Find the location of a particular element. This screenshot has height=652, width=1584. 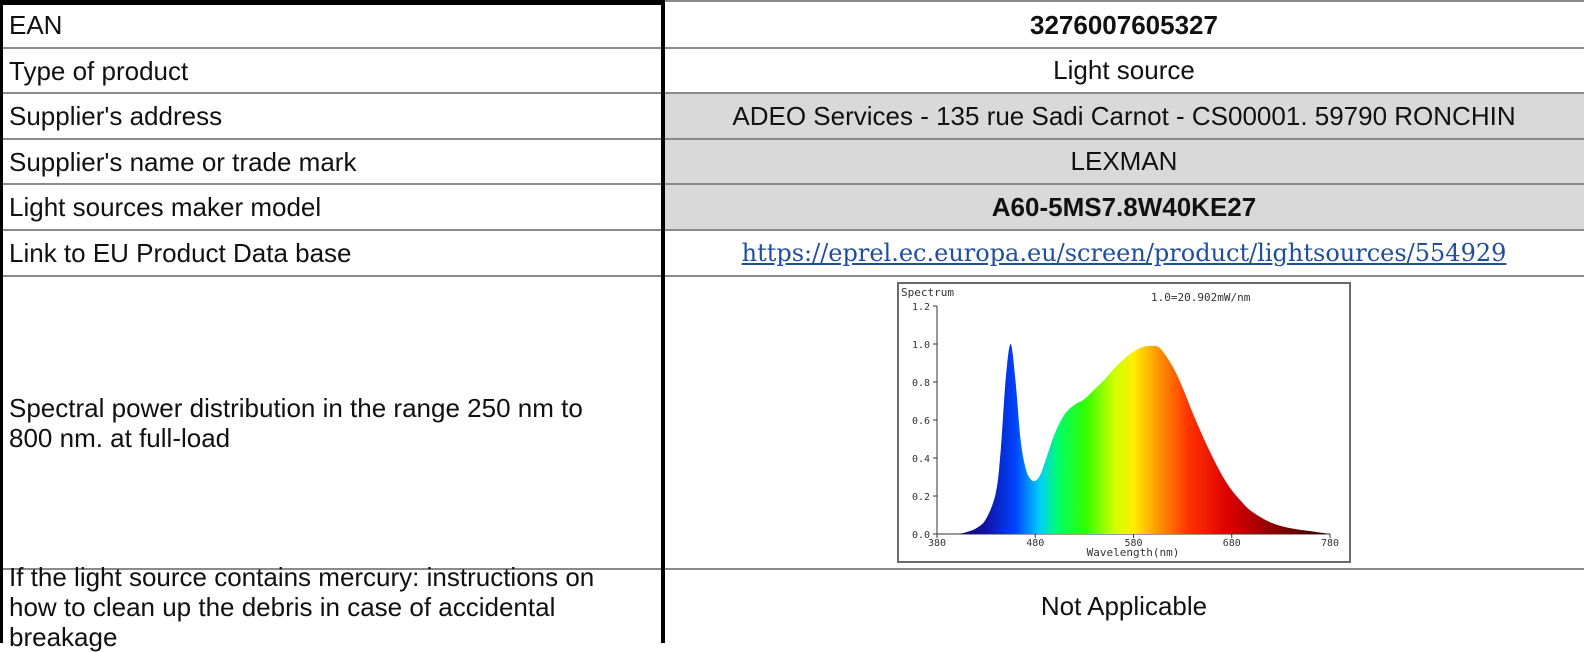

x-axis-label: Wavelength(nm) is located at coordinates (1133, 552).